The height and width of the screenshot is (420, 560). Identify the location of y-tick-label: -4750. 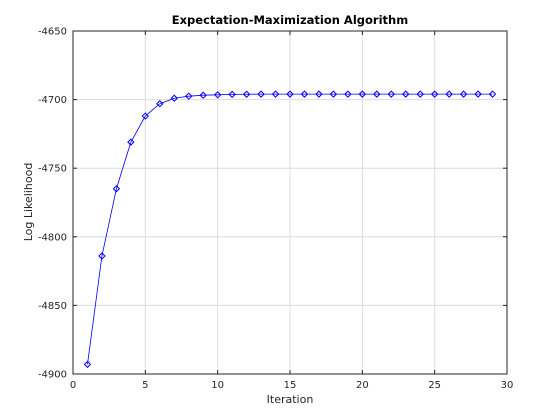
(52, 169).